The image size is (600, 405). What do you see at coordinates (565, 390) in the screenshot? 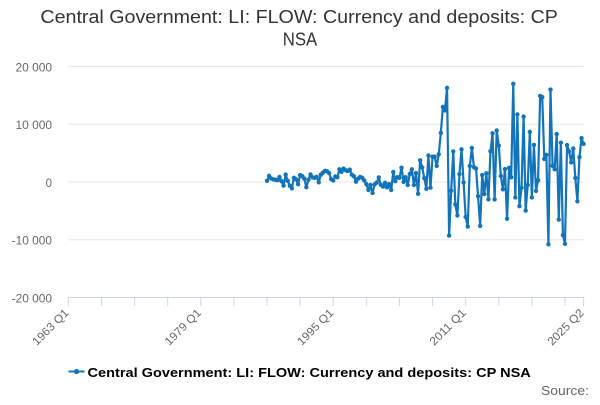
I see `svg-text: Source:` at bounding box center [565, 390].